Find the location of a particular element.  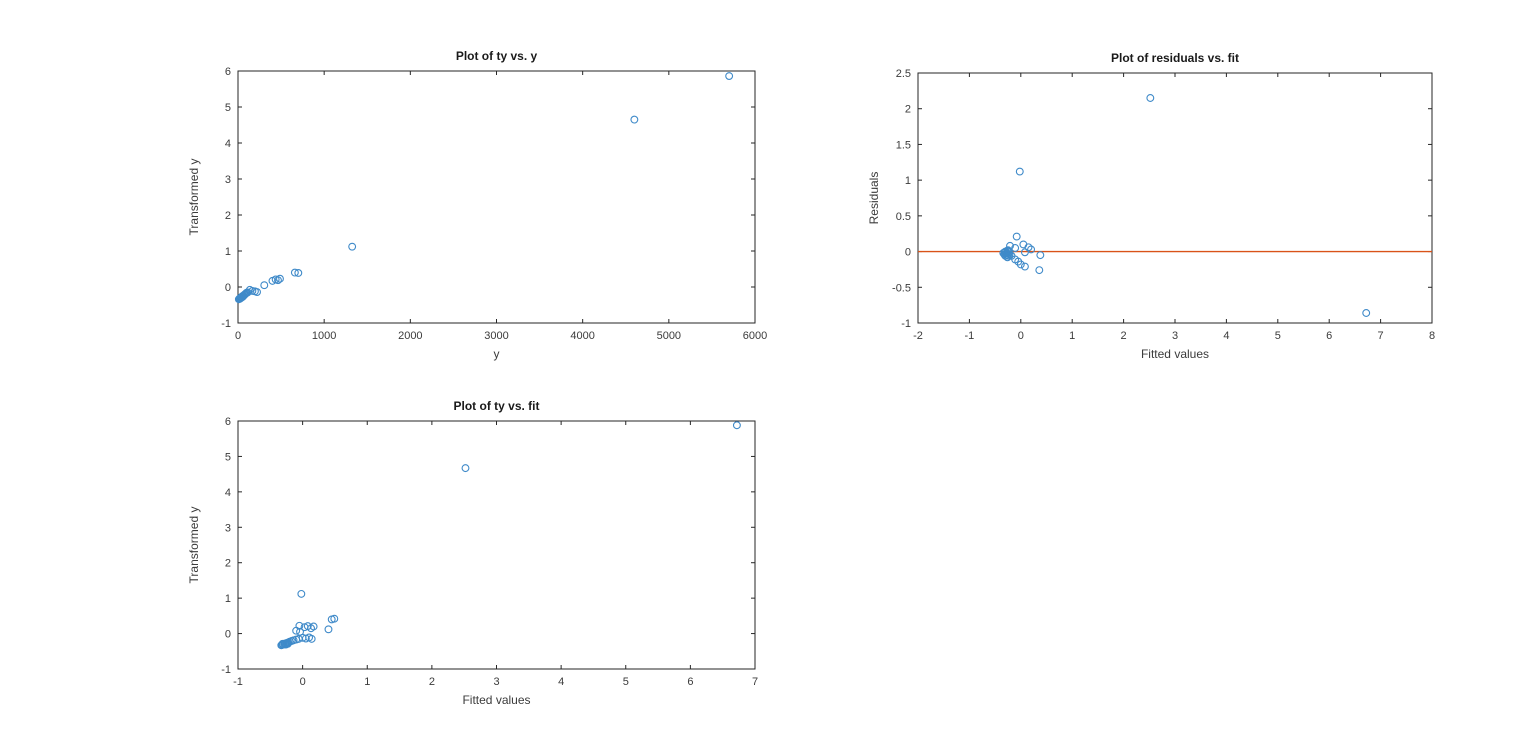

chart-title: Plot of ty vs. y is located at coordinates (497, 56).